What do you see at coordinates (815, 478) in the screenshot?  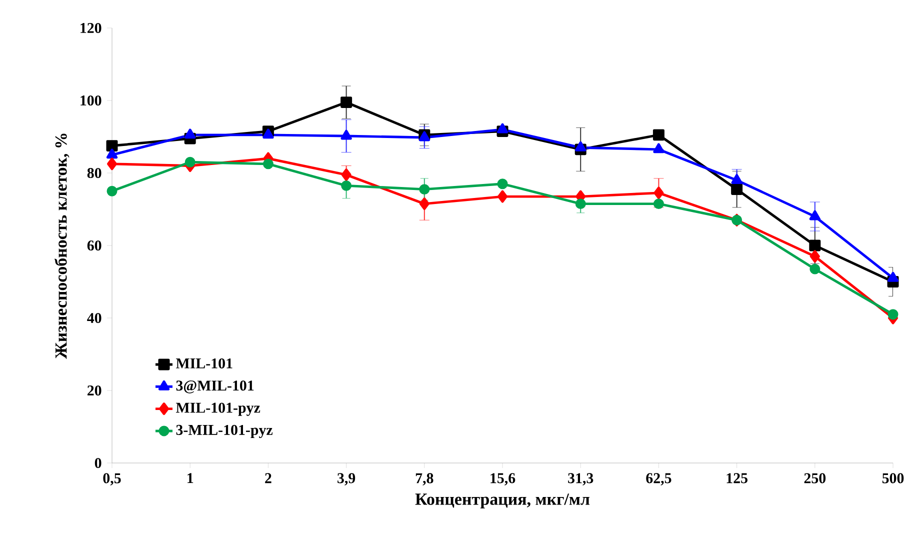 I see `x-tick-label: 250` at bounding box center [815, 478].